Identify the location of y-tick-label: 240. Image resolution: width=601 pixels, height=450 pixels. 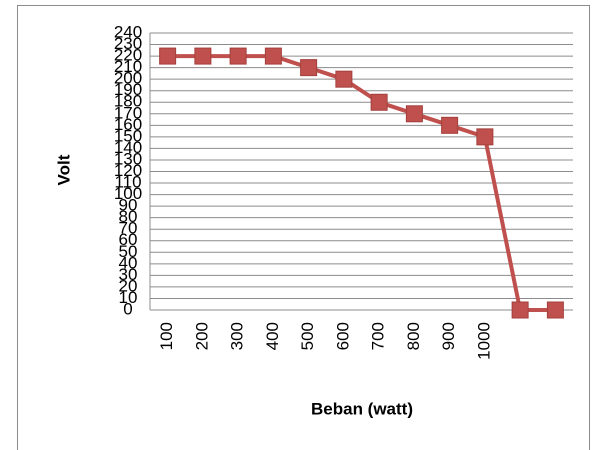
(128, 31).